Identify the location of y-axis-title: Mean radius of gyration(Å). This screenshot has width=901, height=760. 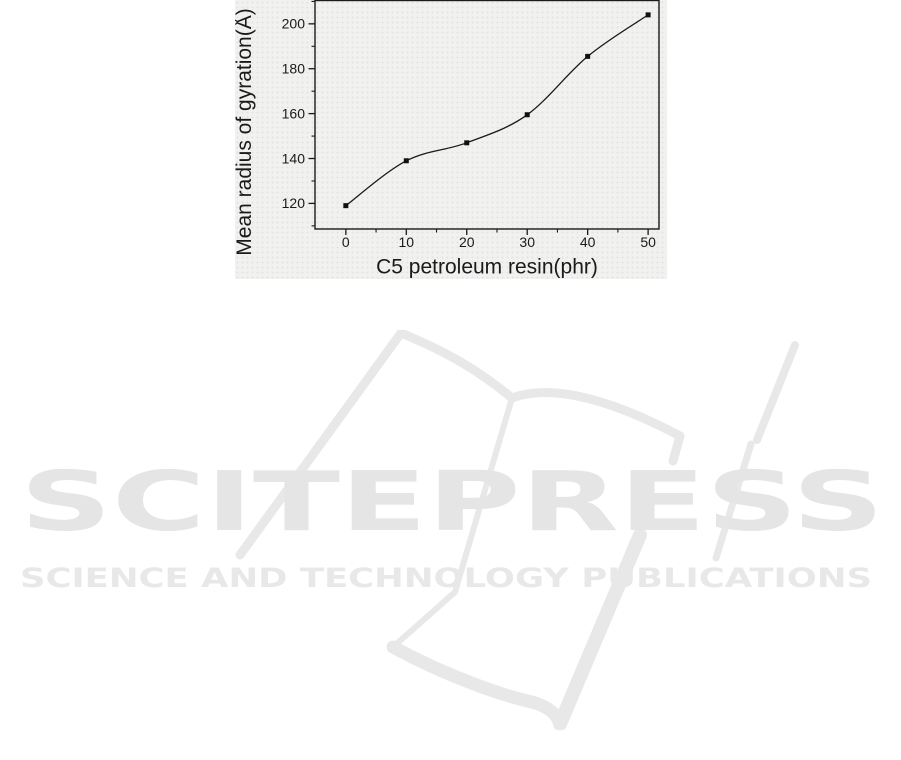
(245, 131).